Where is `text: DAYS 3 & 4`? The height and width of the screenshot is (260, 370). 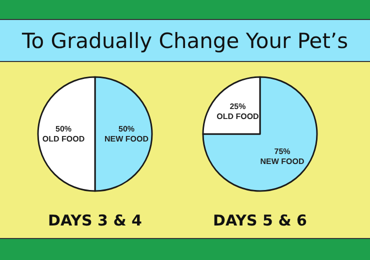 text: DAYS 3 & 4 is located at coordinates (95, 221).